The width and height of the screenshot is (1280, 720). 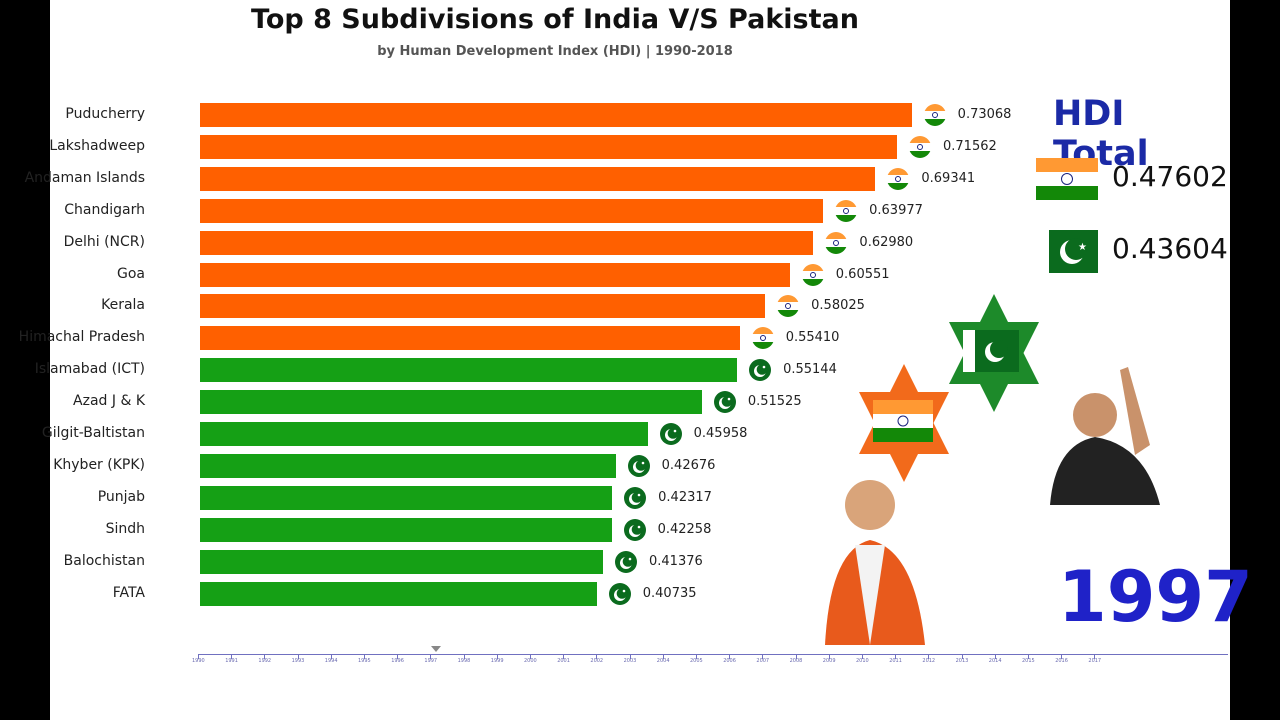 What do you see at coordinates (497, 661) in the screenshot?
I see `timeline-year-label: 1999` at bounding box center [497, 661].